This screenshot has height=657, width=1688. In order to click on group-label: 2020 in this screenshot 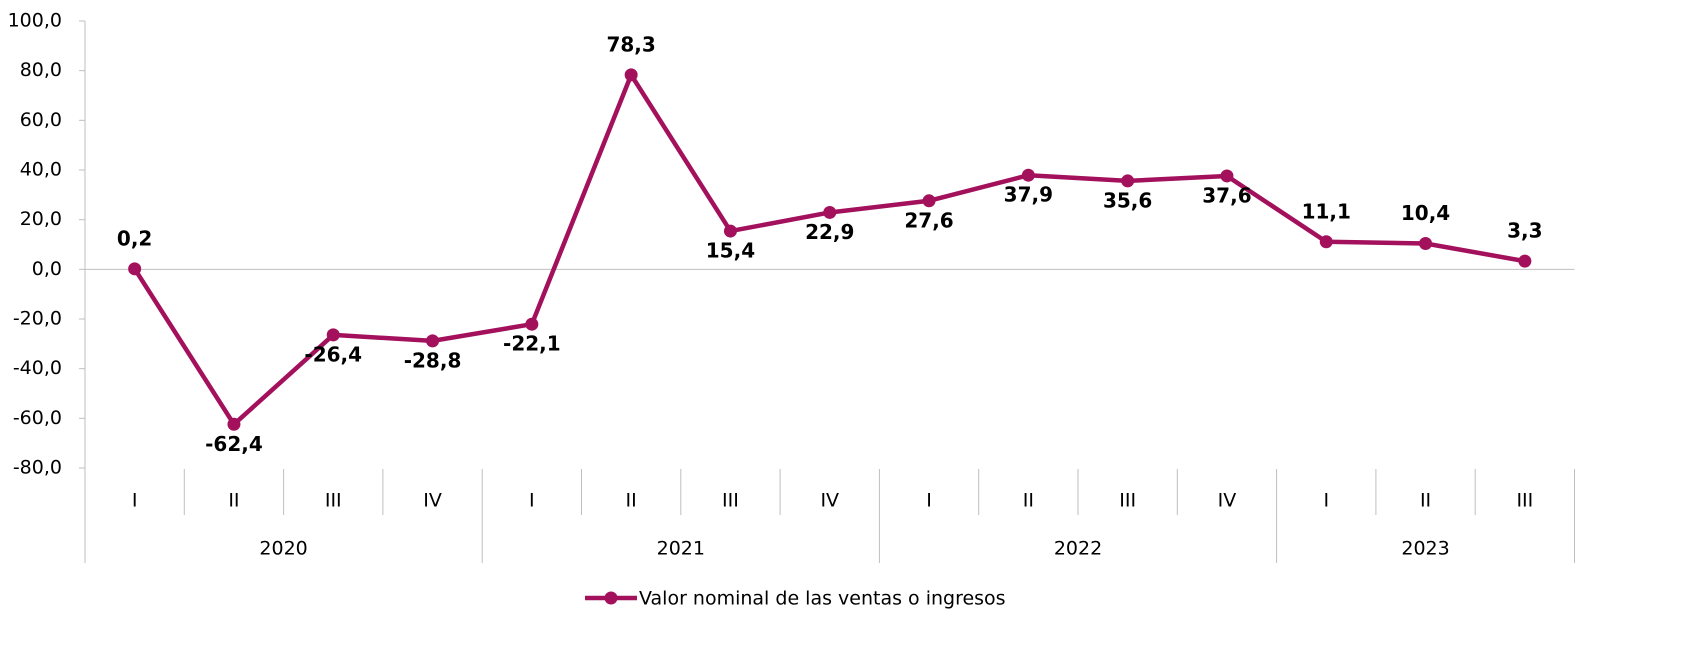, I will do `click(283, 549)`.